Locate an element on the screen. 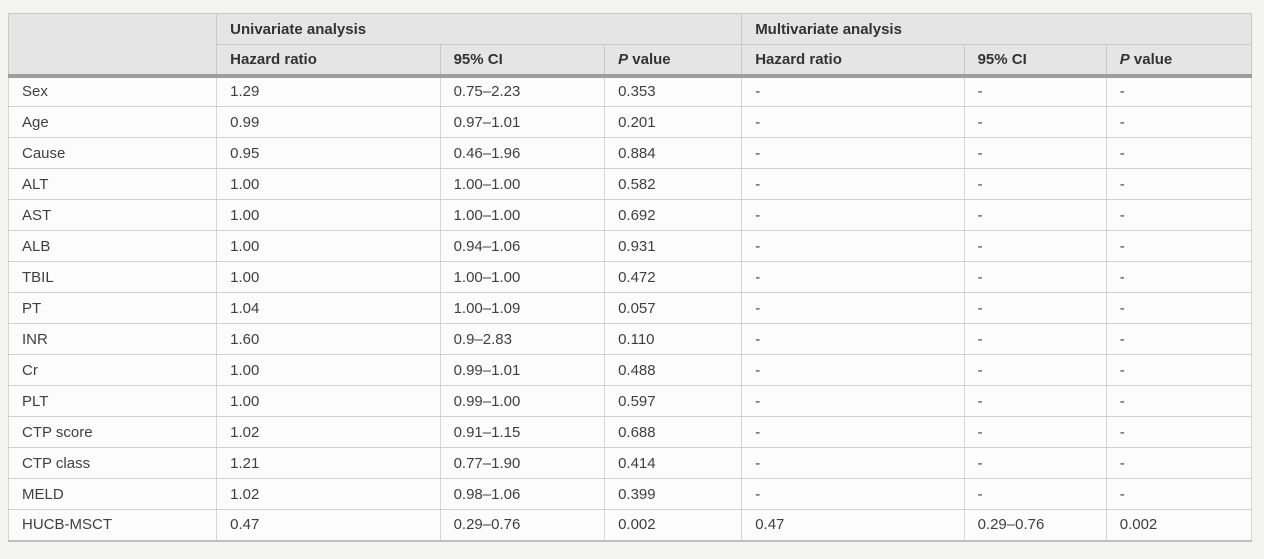 Image resolution: width=1264 pixels, height=559 pixels. table-row: TBIL 1.00 1.00–1.00 0.472- - - is located at coordinates (630, 277).